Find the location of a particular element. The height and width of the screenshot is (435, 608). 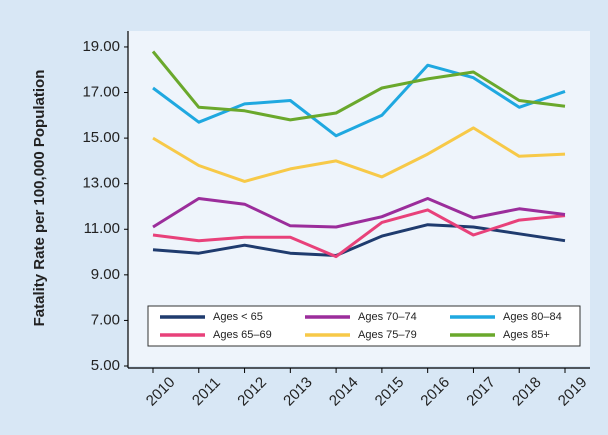

y-tick-label: 5.00 is located at coordinates (105, 365).